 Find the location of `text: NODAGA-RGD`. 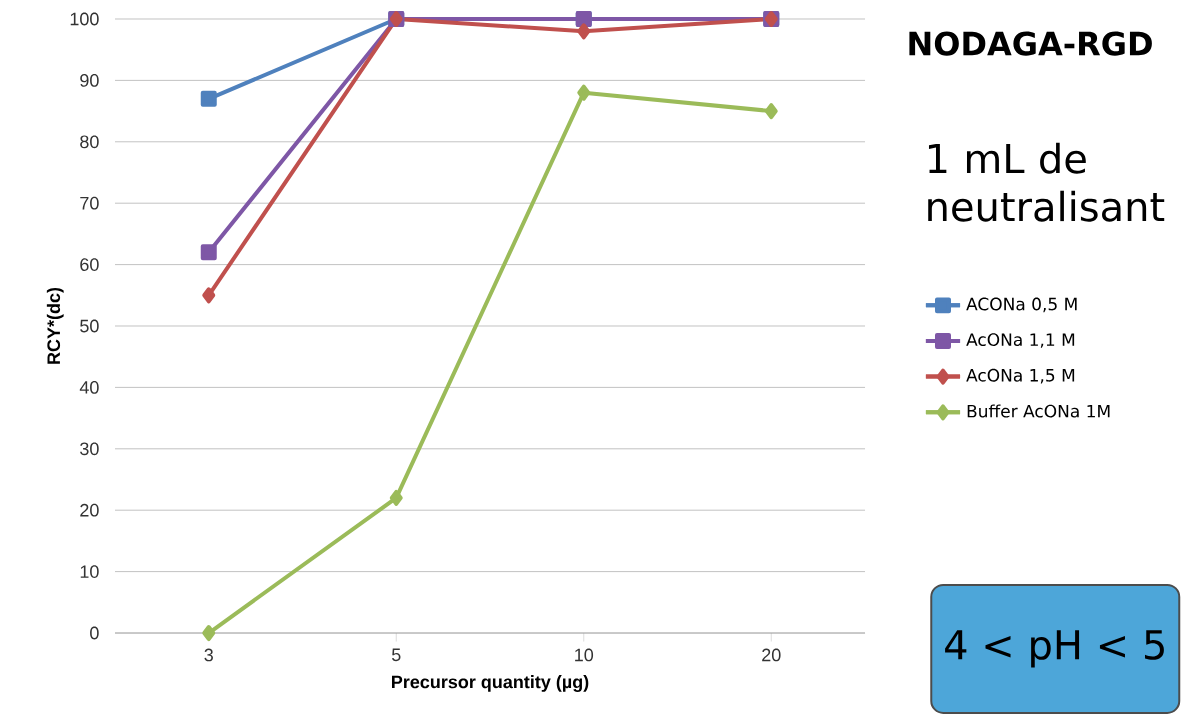

text: NODAGA-RGD is located at coordinates (1030, 43).